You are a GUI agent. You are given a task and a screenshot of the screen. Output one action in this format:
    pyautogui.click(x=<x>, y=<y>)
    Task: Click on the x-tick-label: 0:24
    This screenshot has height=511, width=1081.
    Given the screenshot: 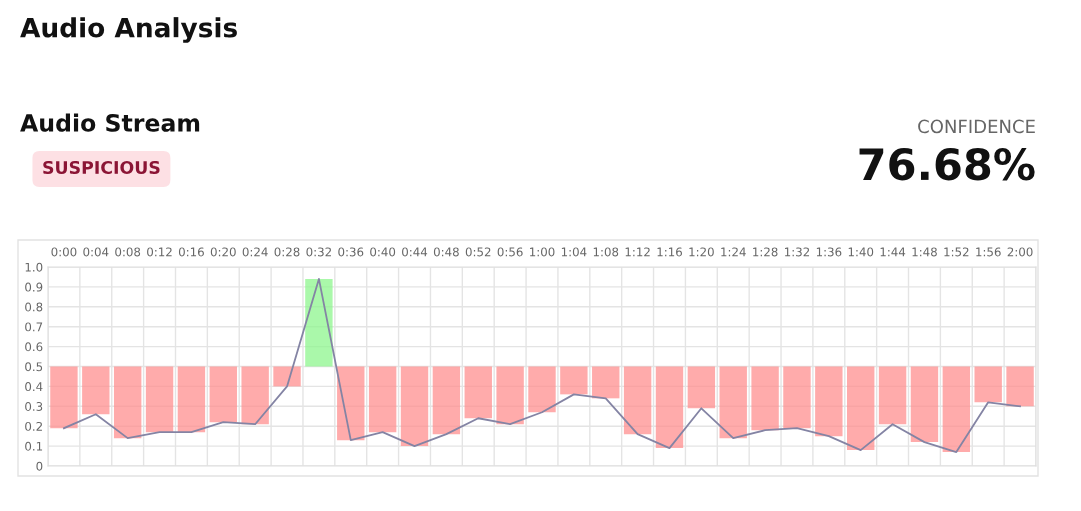 What is the action you would take?
    pyautogui.click(x=255, y=252)
    